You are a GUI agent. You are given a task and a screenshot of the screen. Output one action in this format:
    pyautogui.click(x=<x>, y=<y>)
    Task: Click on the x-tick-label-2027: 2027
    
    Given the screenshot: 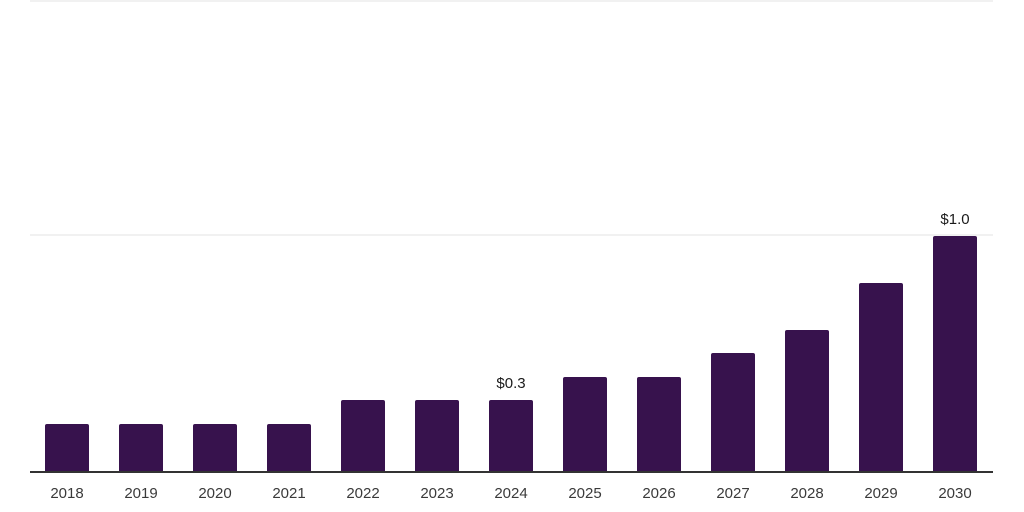 What is the action you would take?
    pyautogui.click(x=733, y=493)
    